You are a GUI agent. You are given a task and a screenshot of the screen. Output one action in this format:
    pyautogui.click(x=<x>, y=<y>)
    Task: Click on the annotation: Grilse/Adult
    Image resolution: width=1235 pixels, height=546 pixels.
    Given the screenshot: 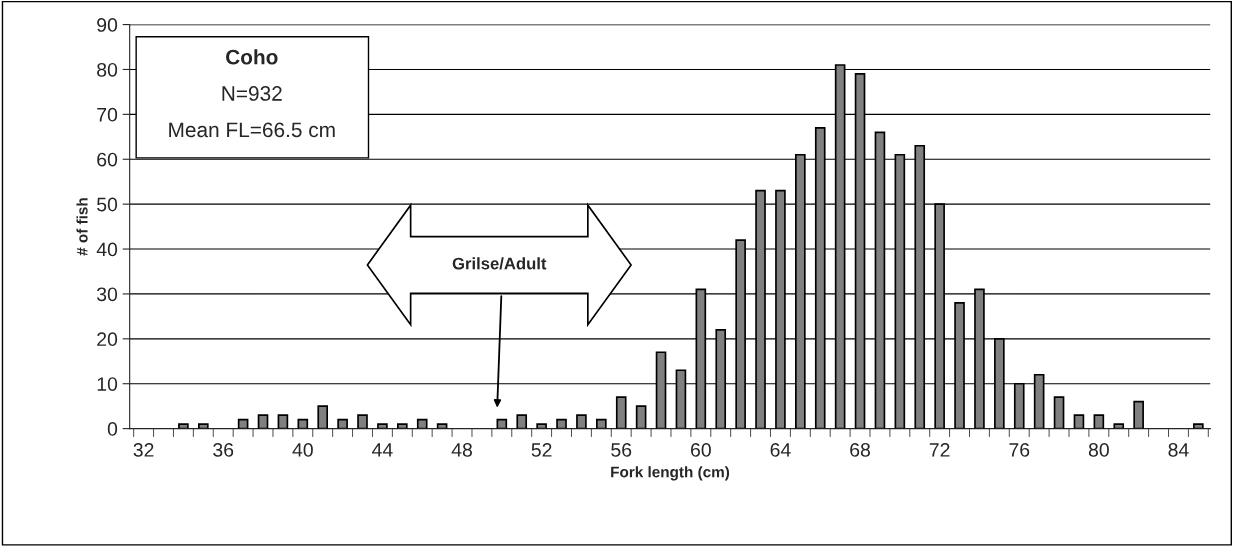 What is the action you would take?
    pyautogui.click(x=499, y=263)
    